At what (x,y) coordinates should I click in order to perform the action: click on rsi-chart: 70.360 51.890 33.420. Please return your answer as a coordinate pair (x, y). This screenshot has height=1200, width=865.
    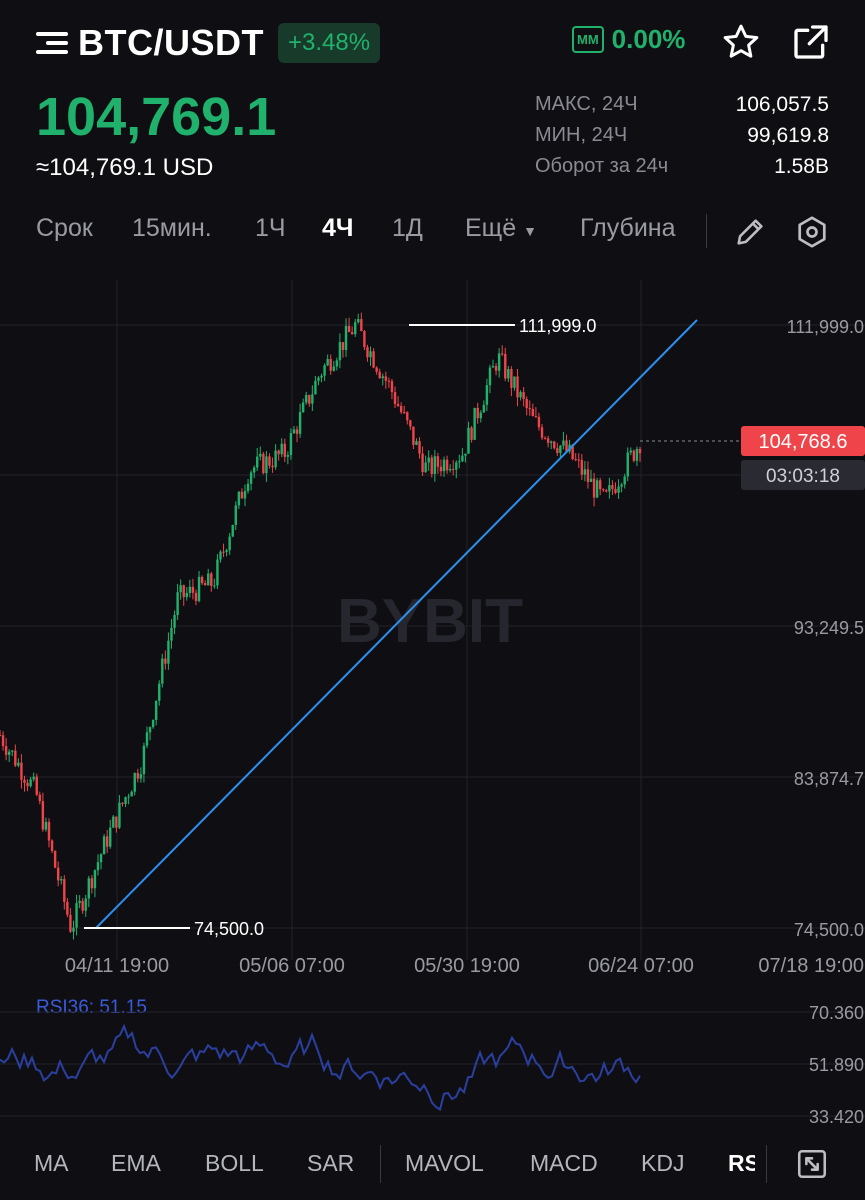
    Looking at the image, I should click on (432, 1062).